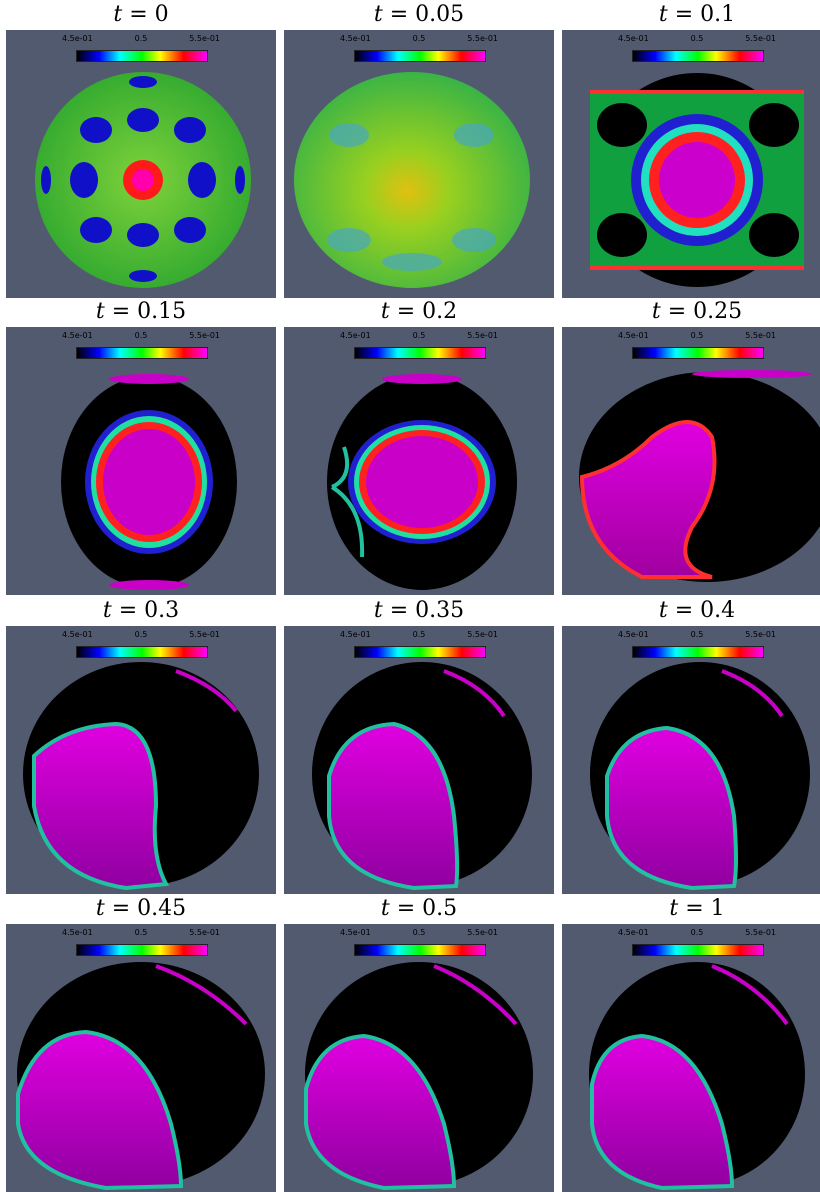  What do you see at coordinates (422, 776) in the screenshot?
I see `sphere-t035` at bounding box center [422, 776].